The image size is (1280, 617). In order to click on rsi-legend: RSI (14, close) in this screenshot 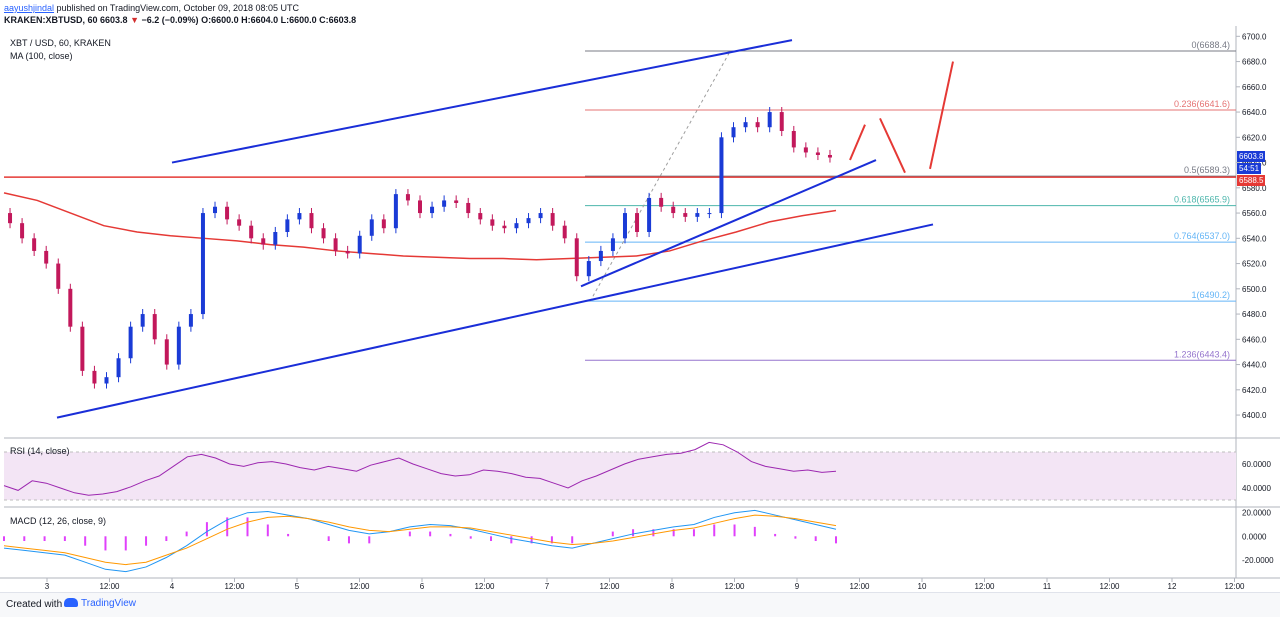, I will do `click(40, 451)`.